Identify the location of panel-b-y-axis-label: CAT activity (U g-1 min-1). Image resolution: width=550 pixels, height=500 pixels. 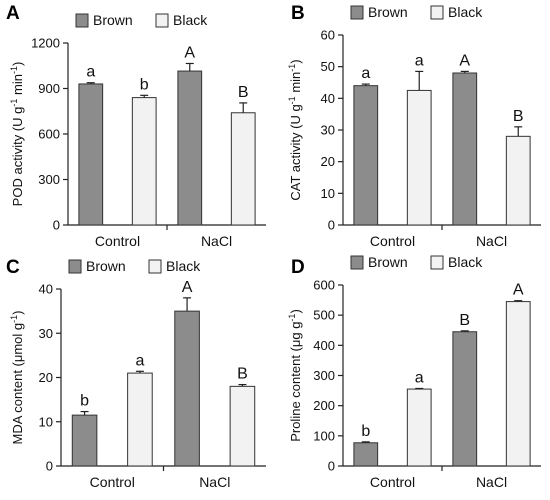
(295, 129).